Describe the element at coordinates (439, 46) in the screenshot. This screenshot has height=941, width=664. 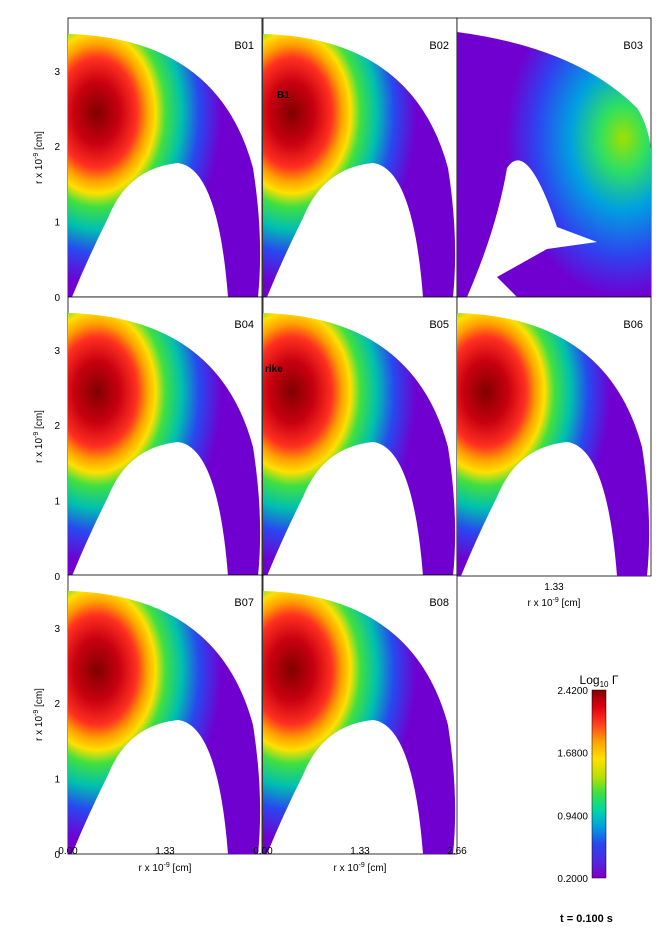
I see `panel-label: B02` at that location.